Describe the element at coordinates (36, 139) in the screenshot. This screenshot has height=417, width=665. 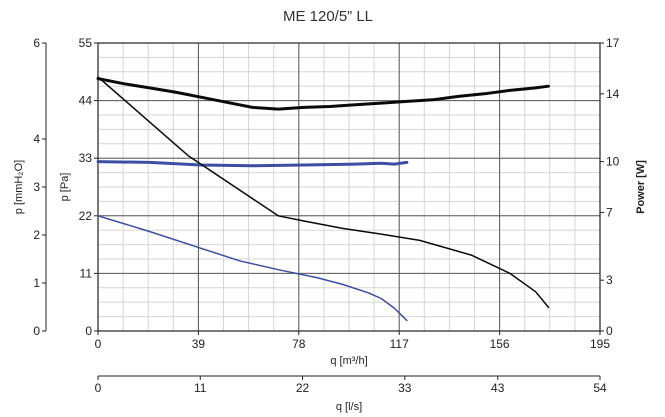
I see `y-tick-label-mmh2o: 4` at that location.